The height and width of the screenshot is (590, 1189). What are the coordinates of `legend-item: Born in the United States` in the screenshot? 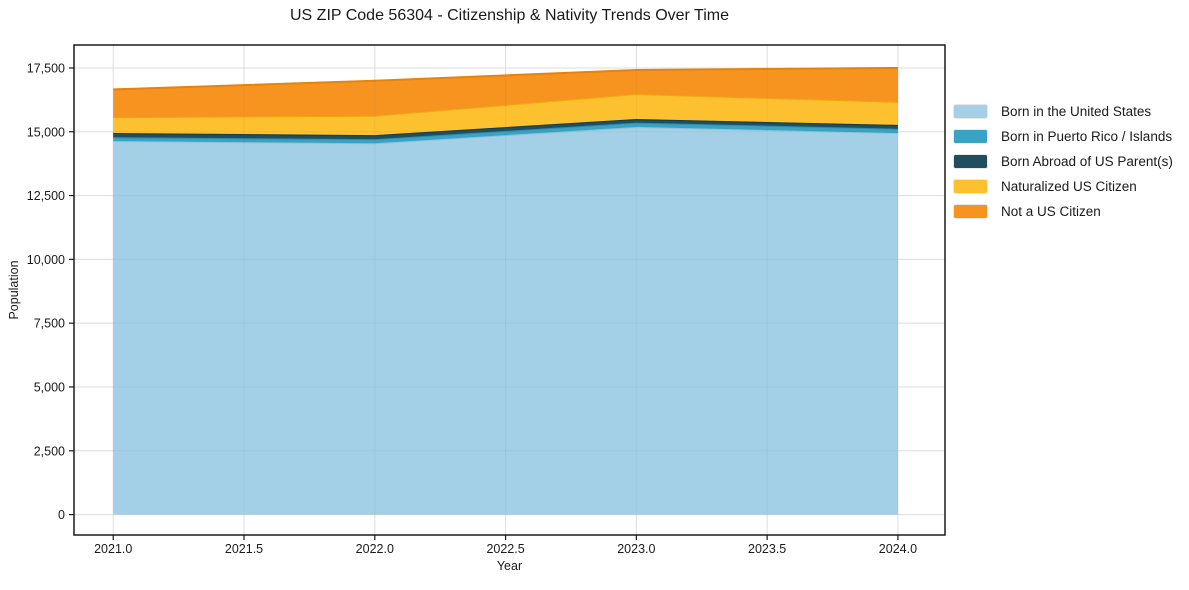 It's located at (1063, 111).